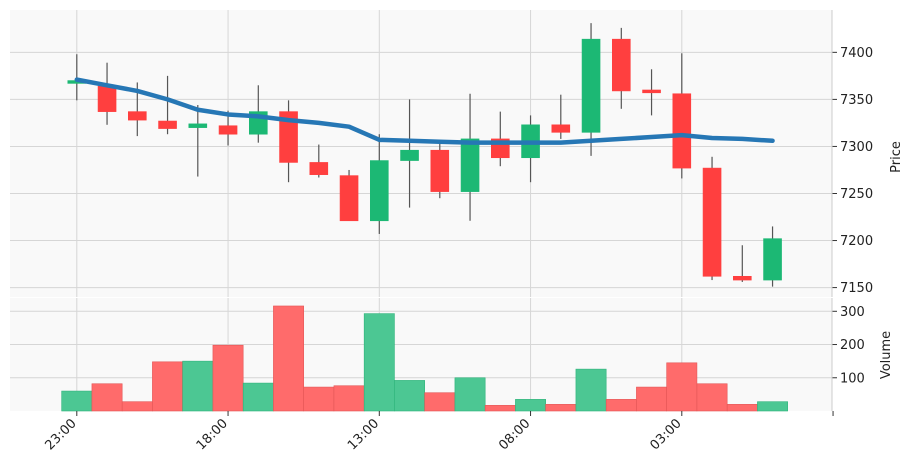 Image resolution: width=912 pixels, height=474 pixels. What do you see at coordinates (856, 53) in the screenshot?
I see `price-tick-label: 7400` at bounding box center [856, 53].